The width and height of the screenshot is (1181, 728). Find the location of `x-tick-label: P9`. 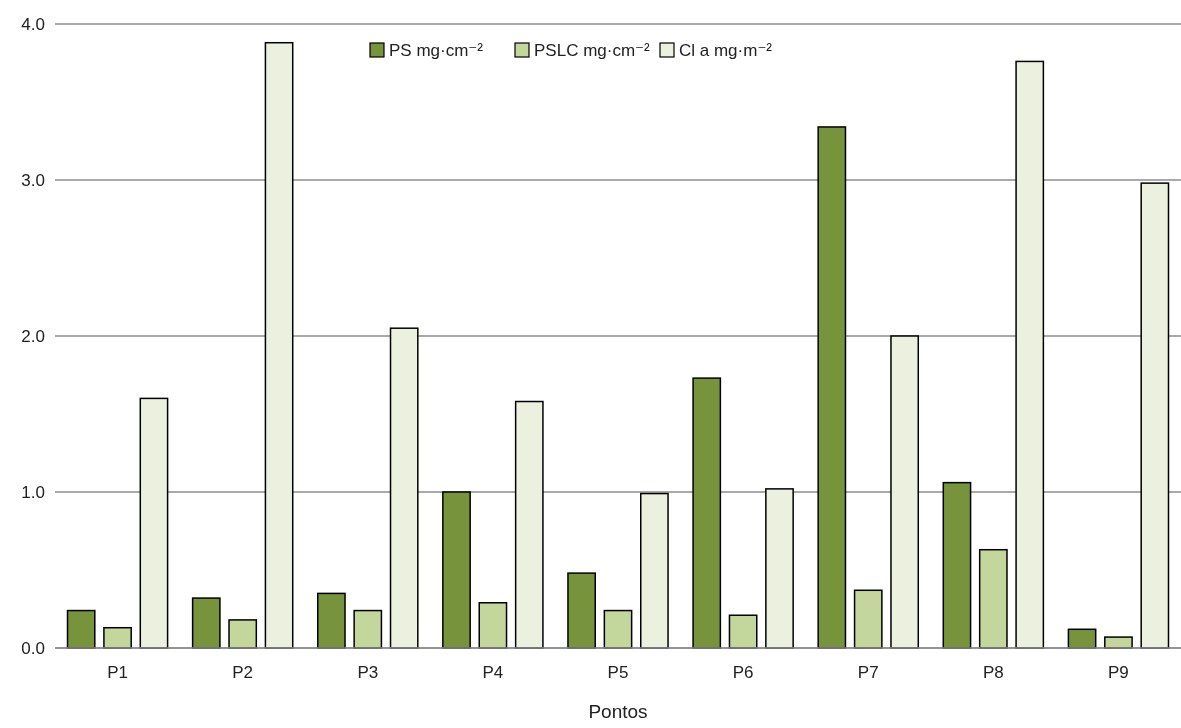

x-tick-label: P9 is located at coordinates (1118, 672).